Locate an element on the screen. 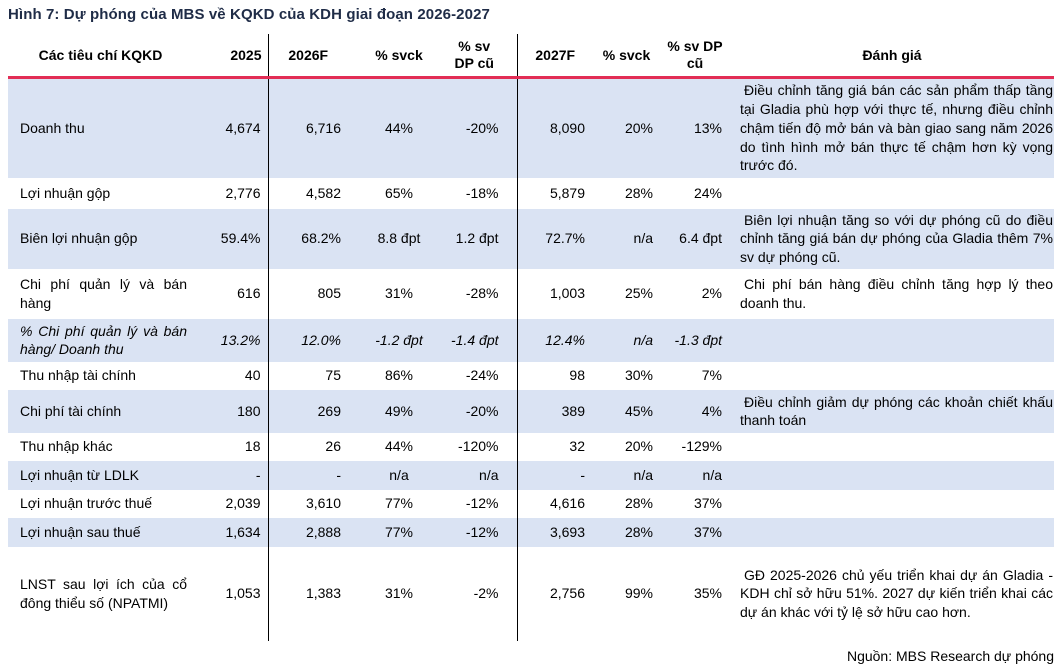 This screenshot has width=1062, height=667. cell-2026f: - is located at coordinates (308, 475).